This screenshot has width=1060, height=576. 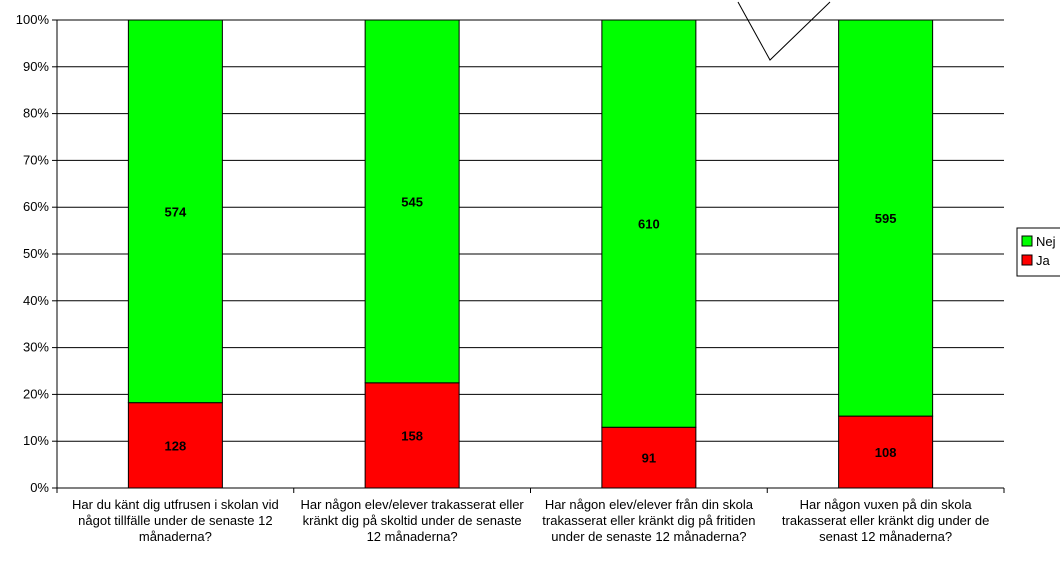 I want to click on y-tick-label: 60%, so click(x=36, y=206).